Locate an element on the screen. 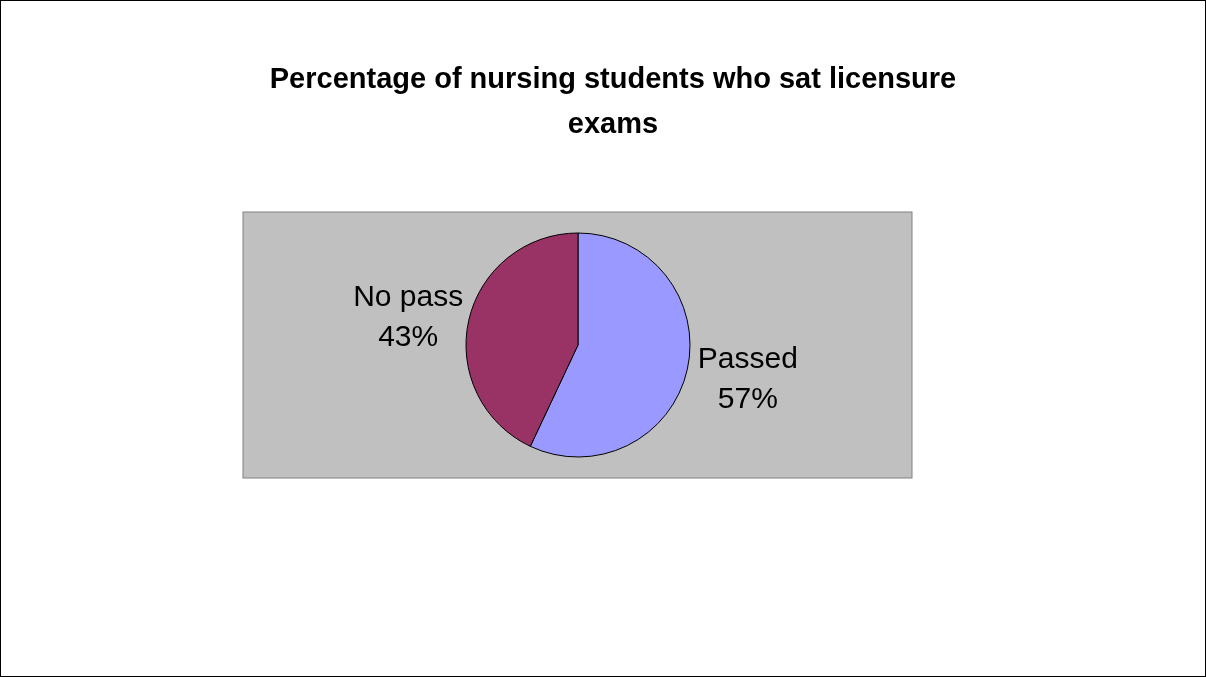  slice-label: No pass is located at coordinates (408, 296).